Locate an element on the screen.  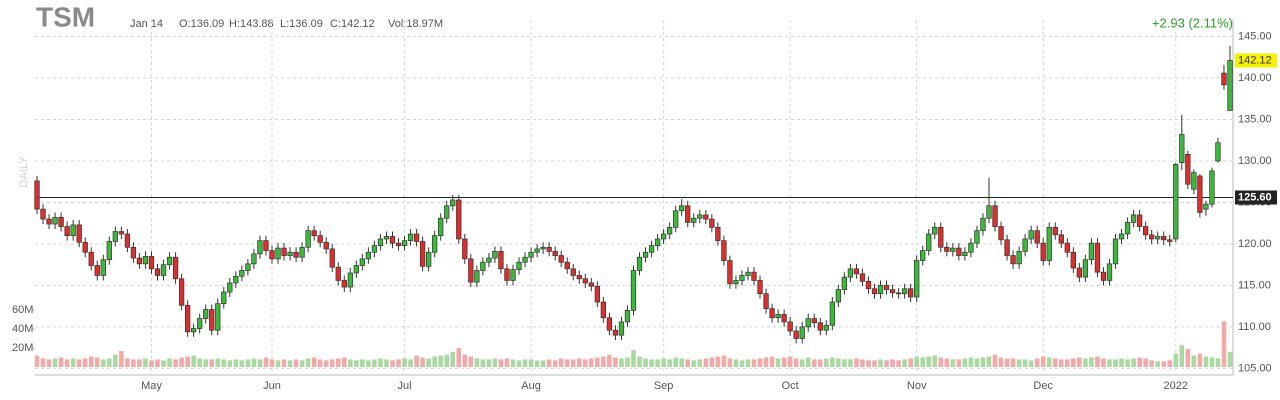
y-tick-label: 120.00 is located at coordinates (1255, 244).